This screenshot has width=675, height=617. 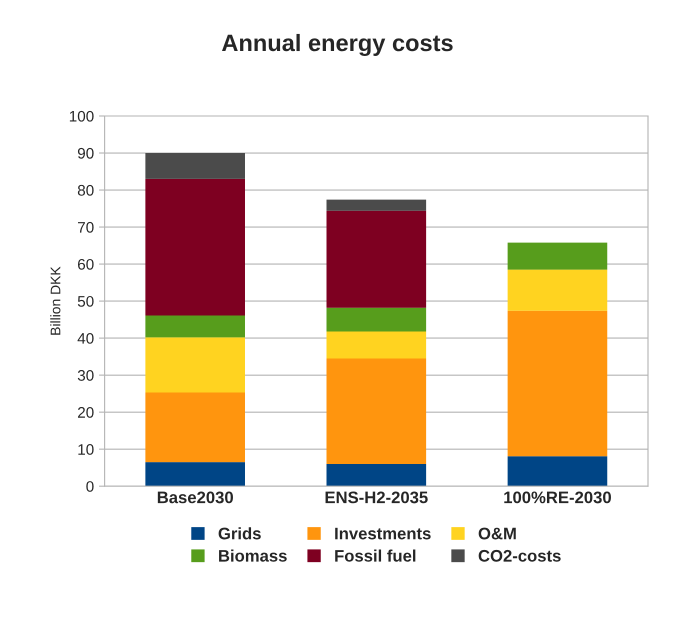 What do you see at coordinates (497, 534) in the screenshot?
I see `legend-label: O&M` at bounding box center [497, 534].